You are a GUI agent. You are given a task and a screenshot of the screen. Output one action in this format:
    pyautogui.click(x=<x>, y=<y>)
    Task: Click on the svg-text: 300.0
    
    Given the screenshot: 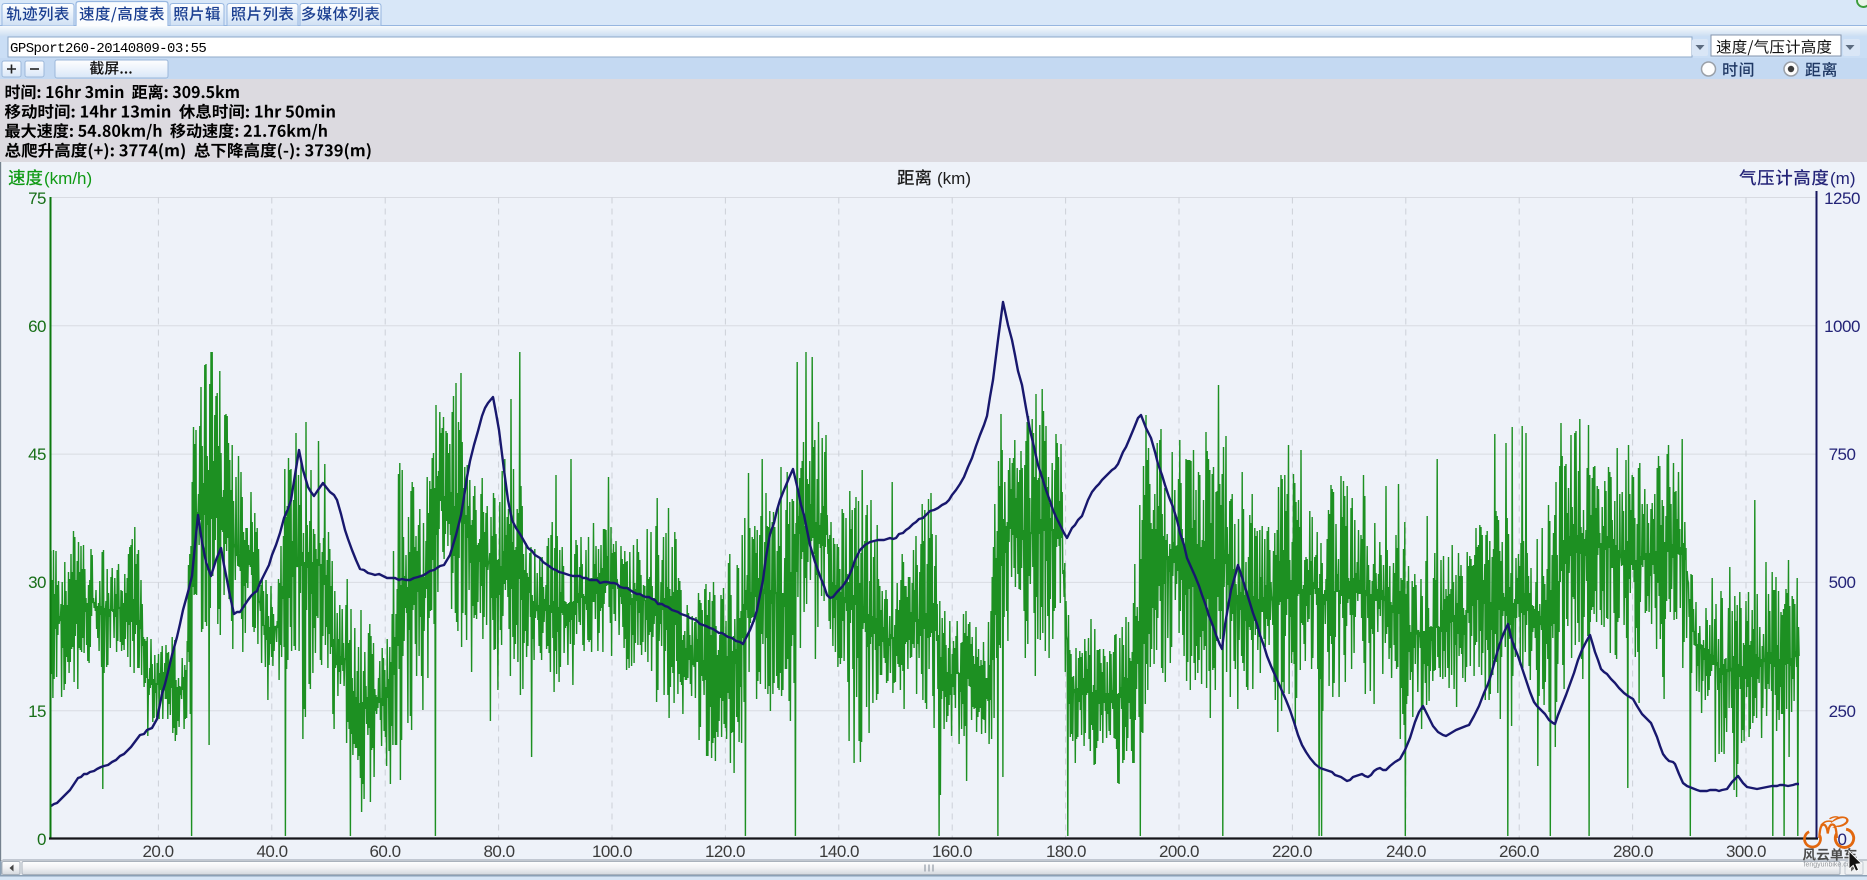 What is the action you would take?
    pyautogui.click(x=1746, y=851)
    